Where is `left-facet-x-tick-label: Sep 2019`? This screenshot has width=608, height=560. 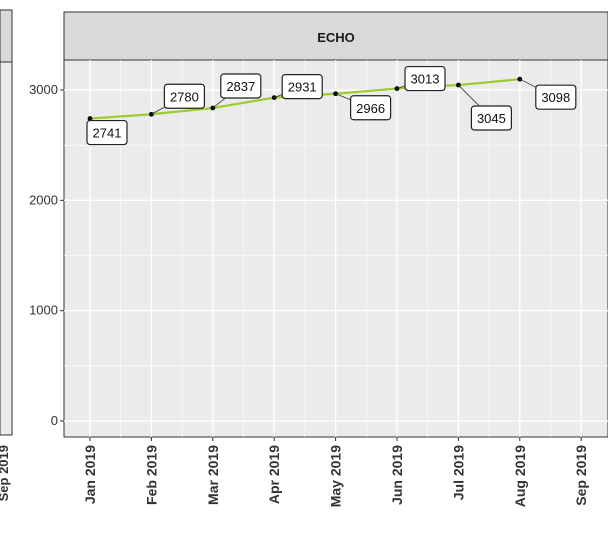 left-facet-x-tick-label: Sep 2019 is located at coordinates (5, 473).